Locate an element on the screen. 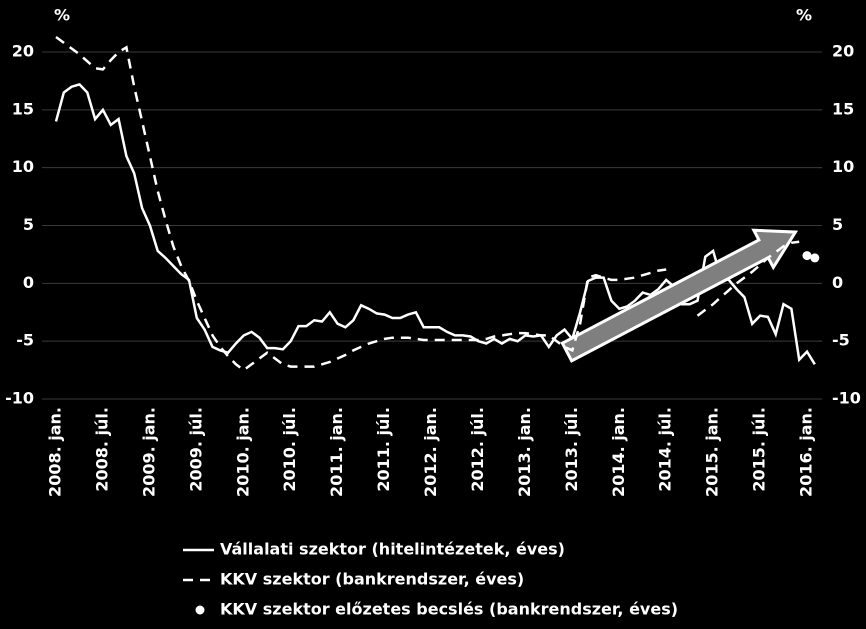 The width and height of the screenshot is (866, 629). y-tick-label: 0 is located at coordinates (28, 282).